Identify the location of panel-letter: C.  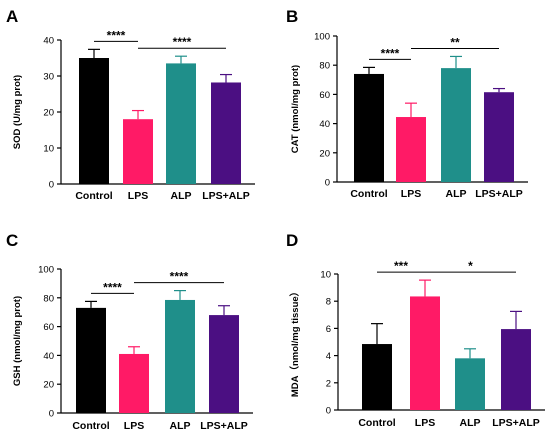
(12, 240).